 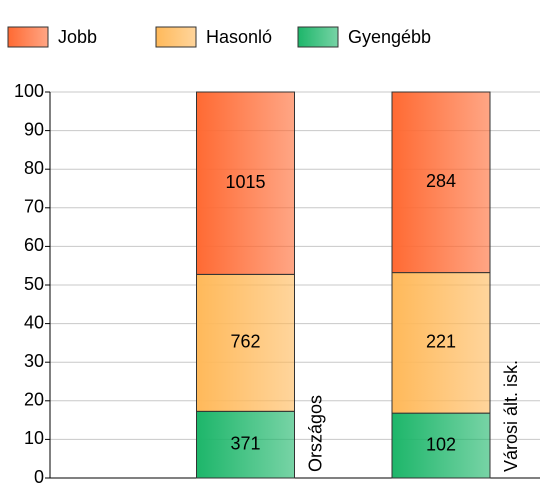 What do you see at coordinates (511, 416) in the screenshot?
I see `x-tick-label: Városi ált. isk.` at bounding box center [511, 416].